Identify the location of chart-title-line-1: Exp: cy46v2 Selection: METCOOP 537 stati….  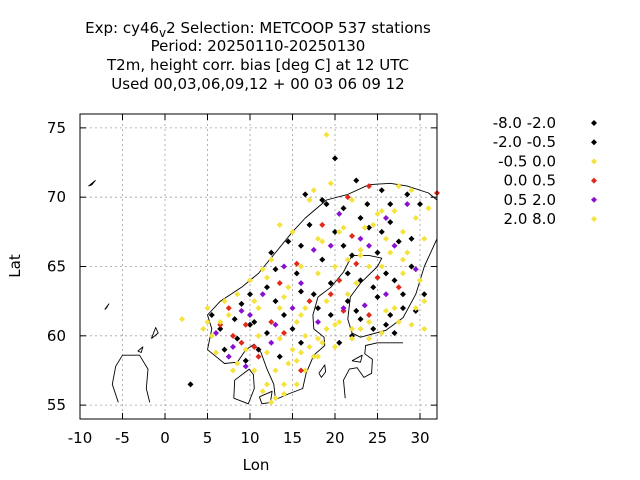
(258, 29).